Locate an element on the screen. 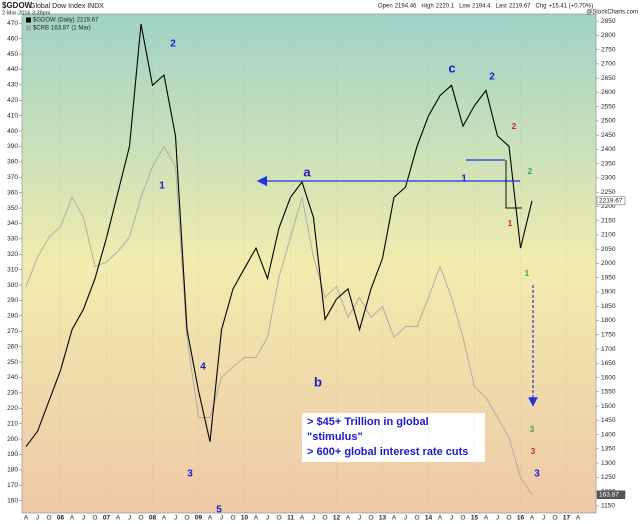 This screenshot has width=640, height=524. y2-tick-label: 2300 is located at coordinates (608, 178).